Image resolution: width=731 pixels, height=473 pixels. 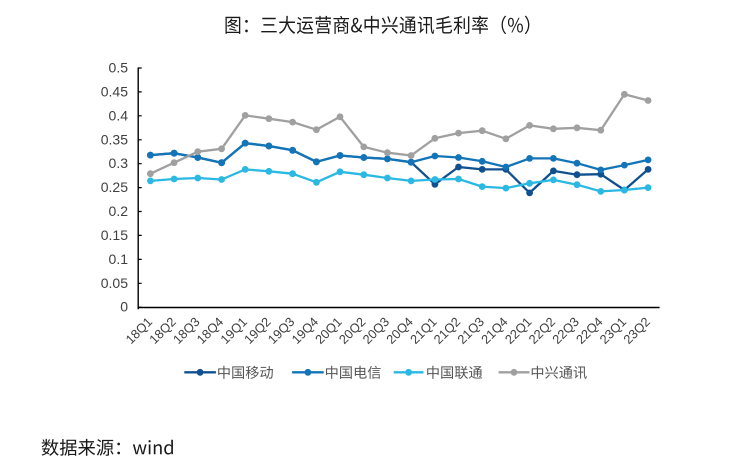 I want to click on svg-text: 0.5, so click(x=119, y=68).